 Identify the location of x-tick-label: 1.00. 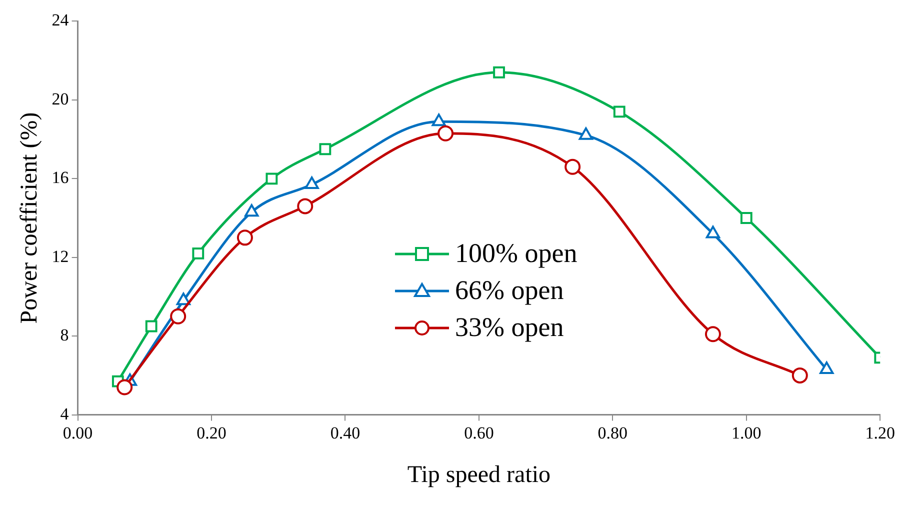
(747, 432).